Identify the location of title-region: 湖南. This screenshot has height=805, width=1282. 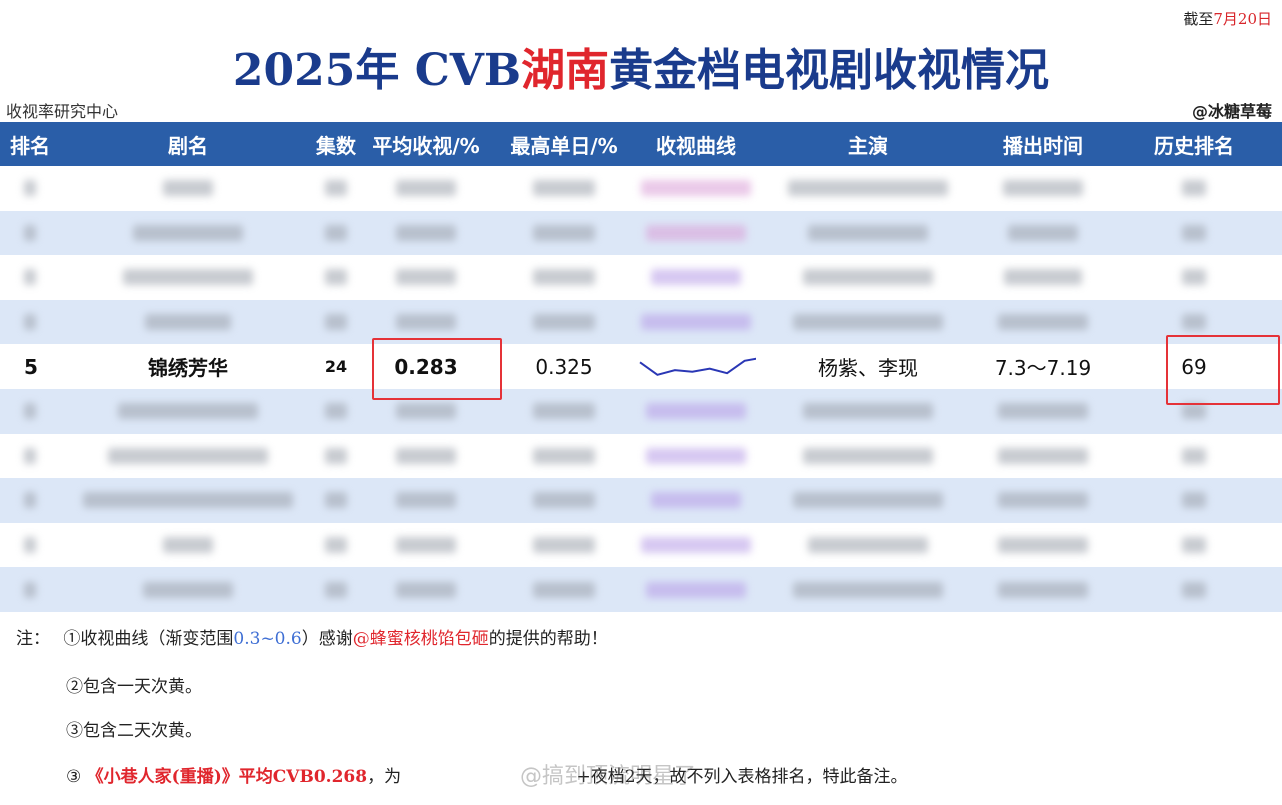
(565, 70).